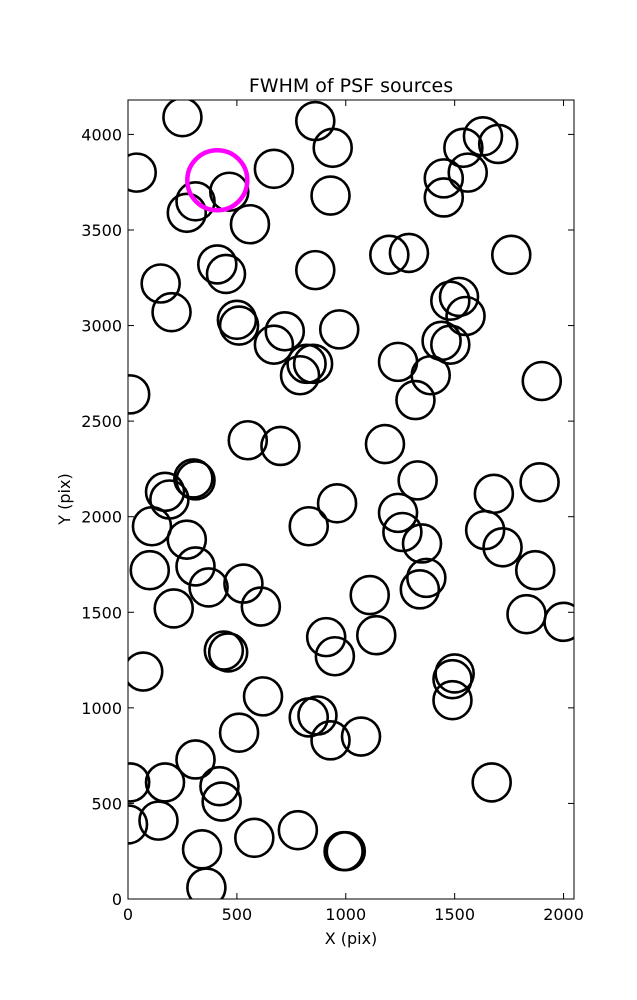  What do you see at coordinates (351, 938) in the screenshot?
I see `x-axis-title: X (pix)` at bounding box center [351, 938].